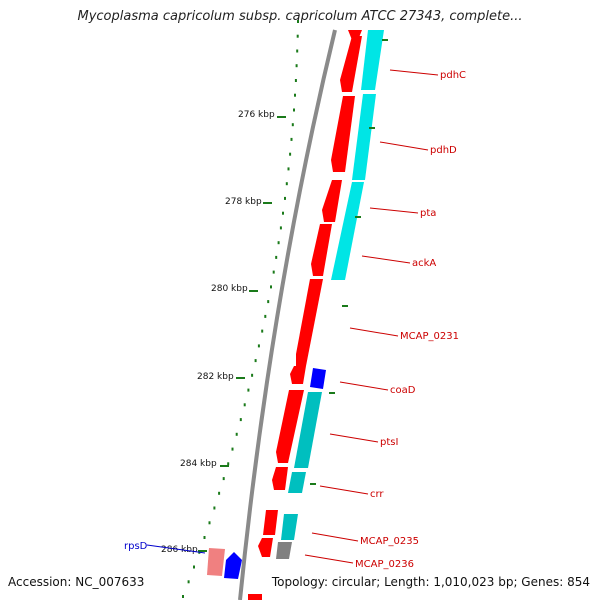 Image resolution: width=600 pixels, height=600 pixels. Describe the element at coordinates (377, 494) in the screenshot. I see `gene-label-crr: crr` at that location.